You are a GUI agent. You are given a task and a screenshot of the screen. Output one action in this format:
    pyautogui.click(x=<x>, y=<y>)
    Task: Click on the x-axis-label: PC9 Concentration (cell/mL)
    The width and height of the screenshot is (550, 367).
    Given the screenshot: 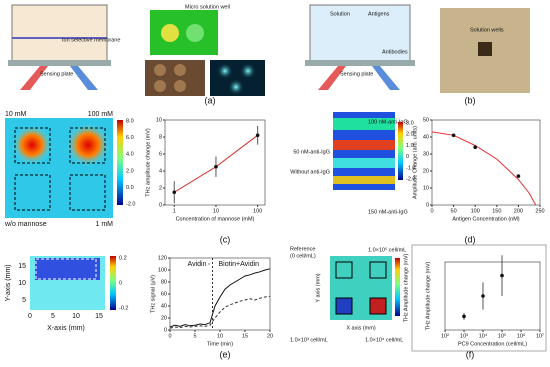 What is the action you would take?
    pyautogui.click(x=492, y=344)
    